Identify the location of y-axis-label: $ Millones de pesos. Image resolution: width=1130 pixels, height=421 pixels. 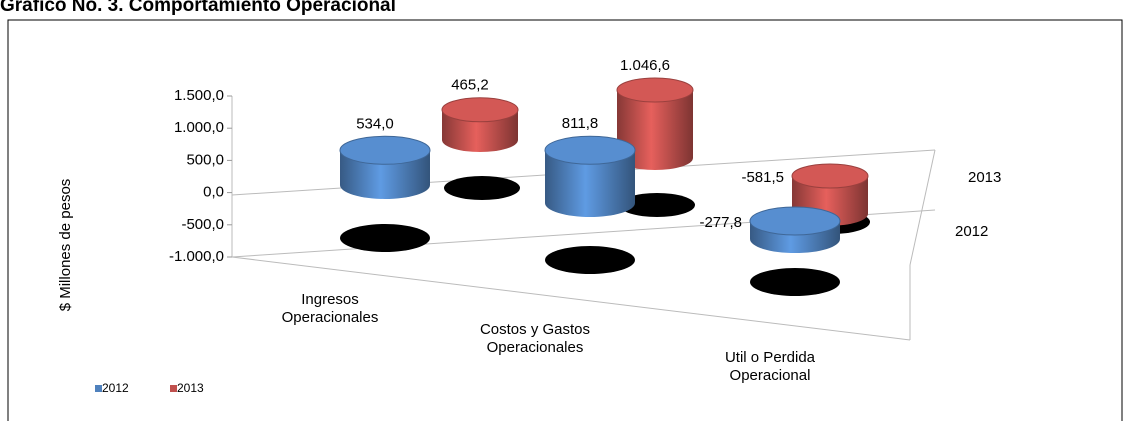
(65, 245).